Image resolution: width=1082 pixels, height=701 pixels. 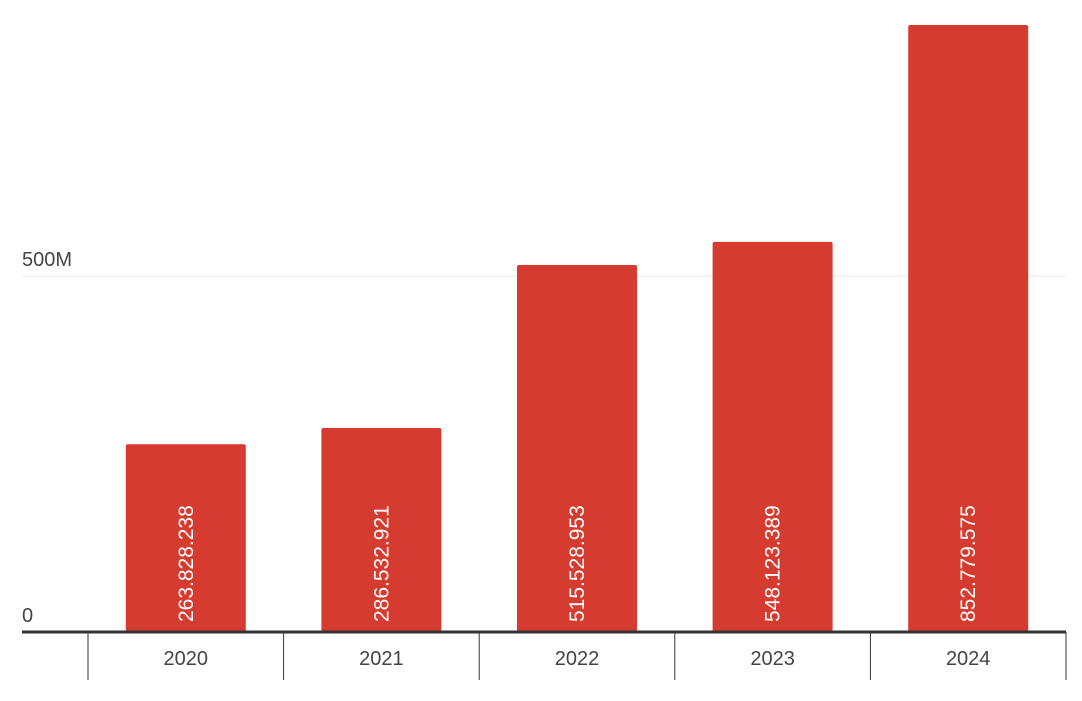 I want to click on y-axis-ticks: 0 500M, so click(x=47, y=438).